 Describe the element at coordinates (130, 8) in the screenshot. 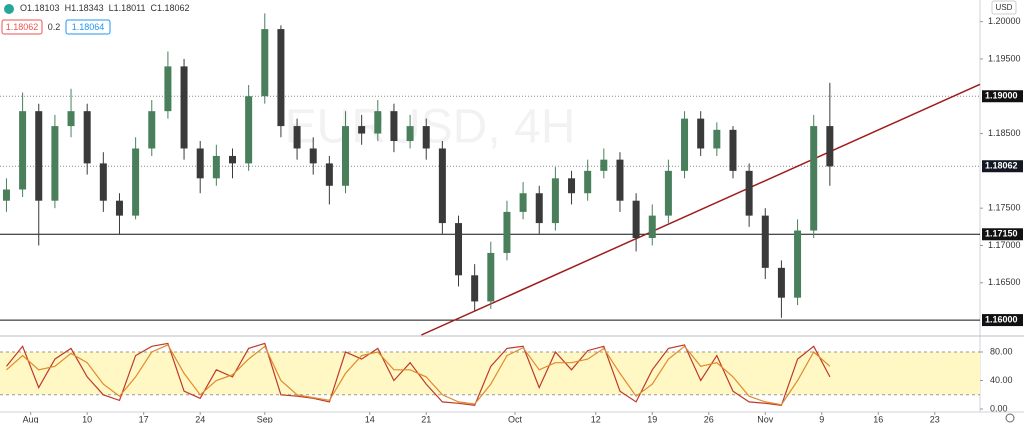

I see `ohlc-value: 1.18011` at that location.